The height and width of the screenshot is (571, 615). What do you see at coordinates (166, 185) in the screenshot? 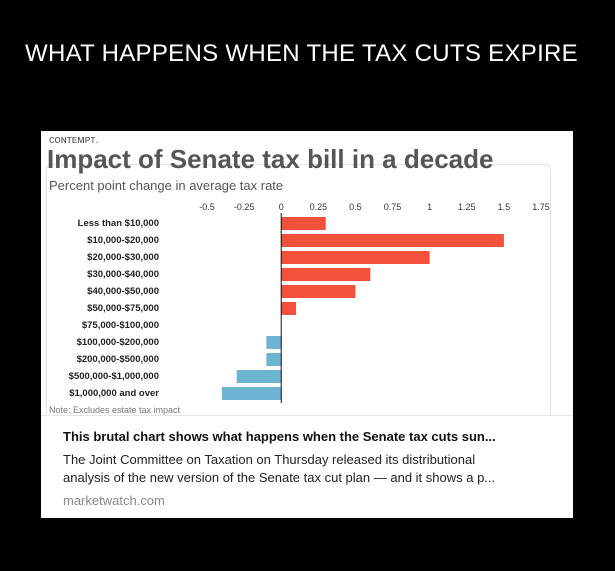
I see `chart-subtitle: Percent point change in average tax rate` at bounding box center [166, 185].